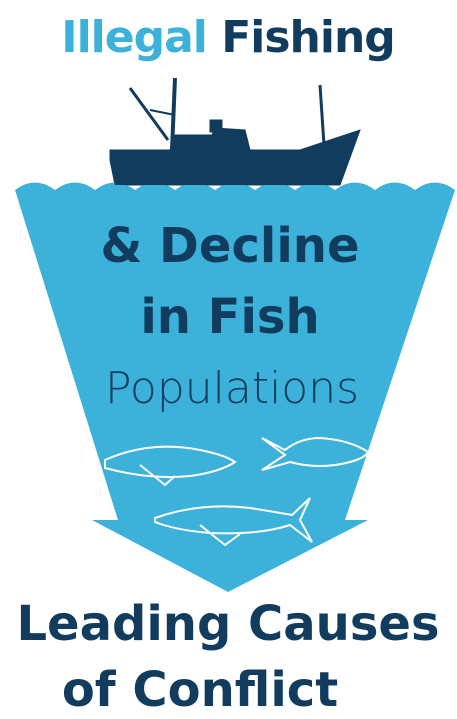 The image size is (457, 719). I want to click on title-illegal: Illegal, so click(134, 37).